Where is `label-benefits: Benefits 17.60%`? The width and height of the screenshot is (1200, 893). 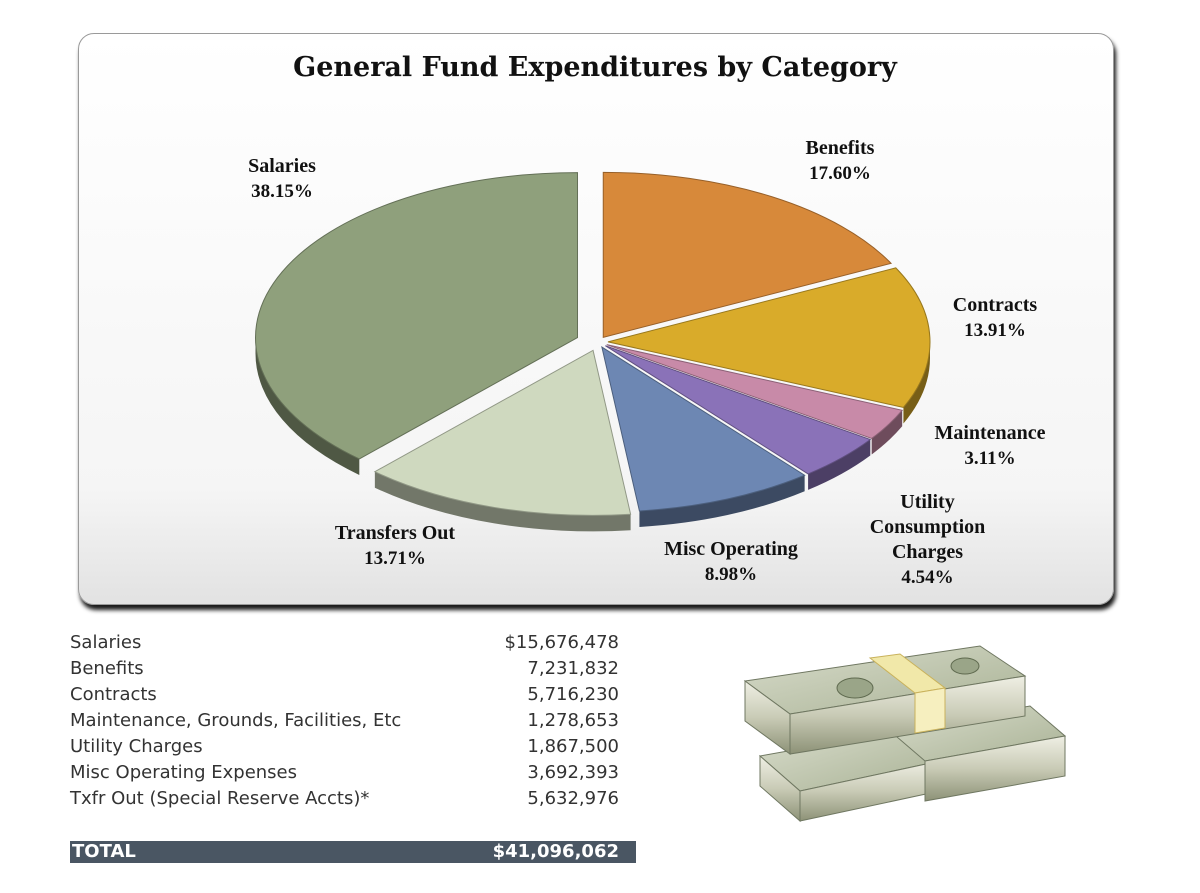
label-benefits: Benefits 17.60% is located at coordinates (840, 160).